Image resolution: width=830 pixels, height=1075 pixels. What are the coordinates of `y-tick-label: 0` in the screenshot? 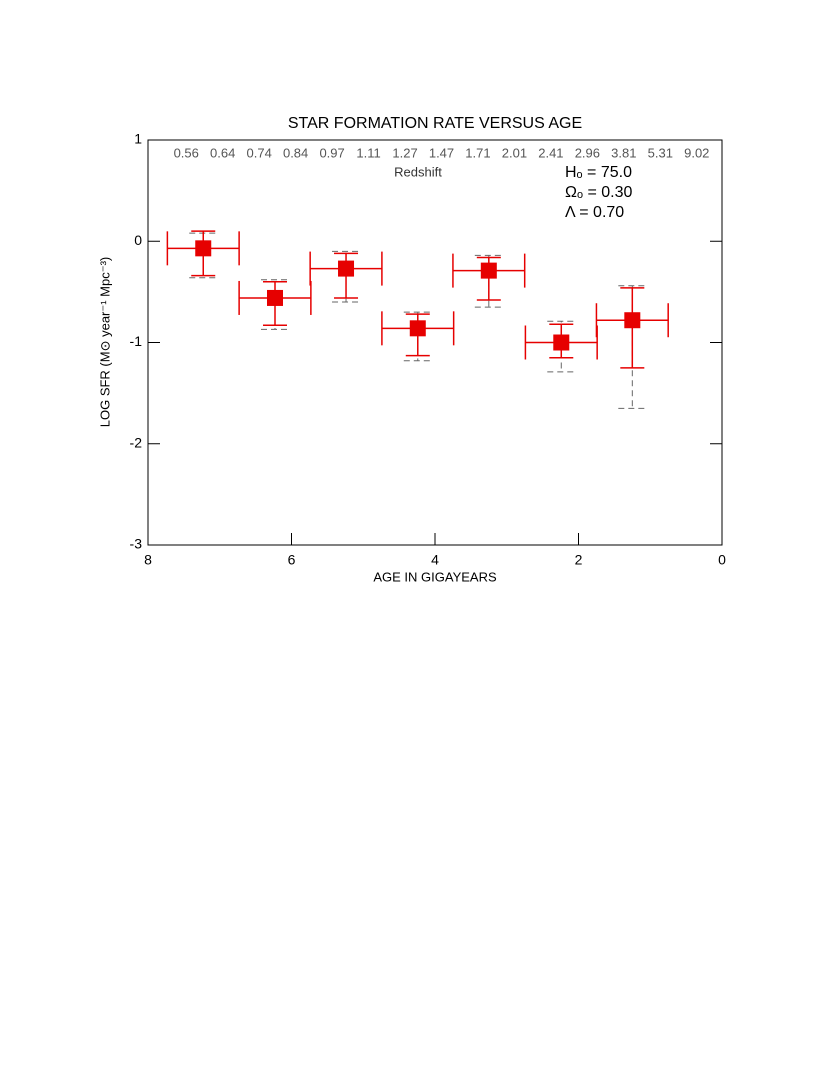 It's located at (138, 240).